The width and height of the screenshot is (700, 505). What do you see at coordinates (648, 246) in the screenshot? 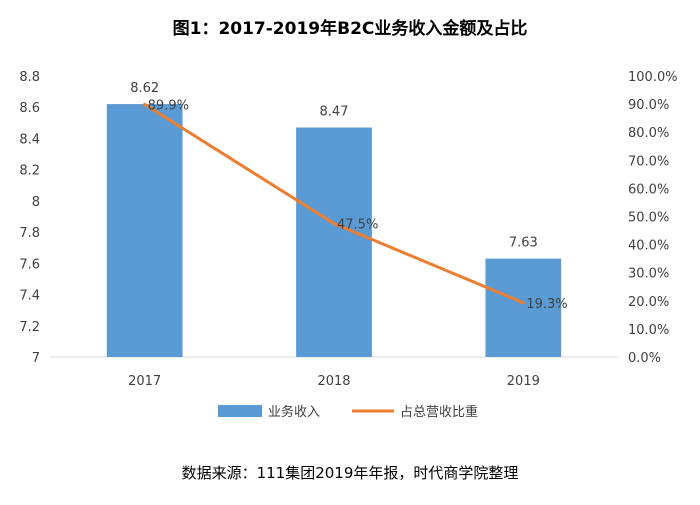
I see `y2-tick-label: 40.0%` at bounding box center [648, 246].